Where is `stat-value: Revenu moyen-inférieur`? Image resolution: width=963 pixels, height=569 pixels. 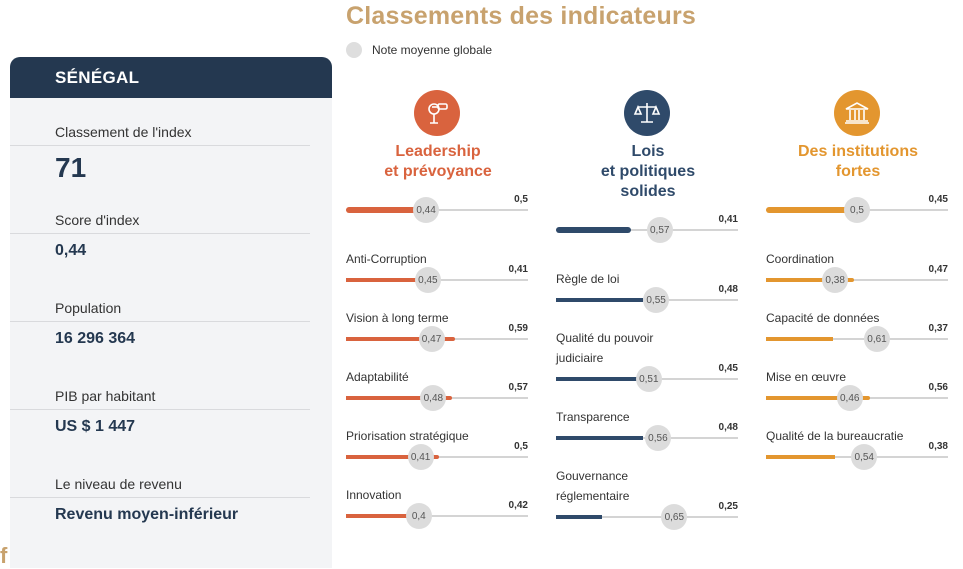
stat-value: Revenu moyen-inférieur is located at coordinates (147, 514).